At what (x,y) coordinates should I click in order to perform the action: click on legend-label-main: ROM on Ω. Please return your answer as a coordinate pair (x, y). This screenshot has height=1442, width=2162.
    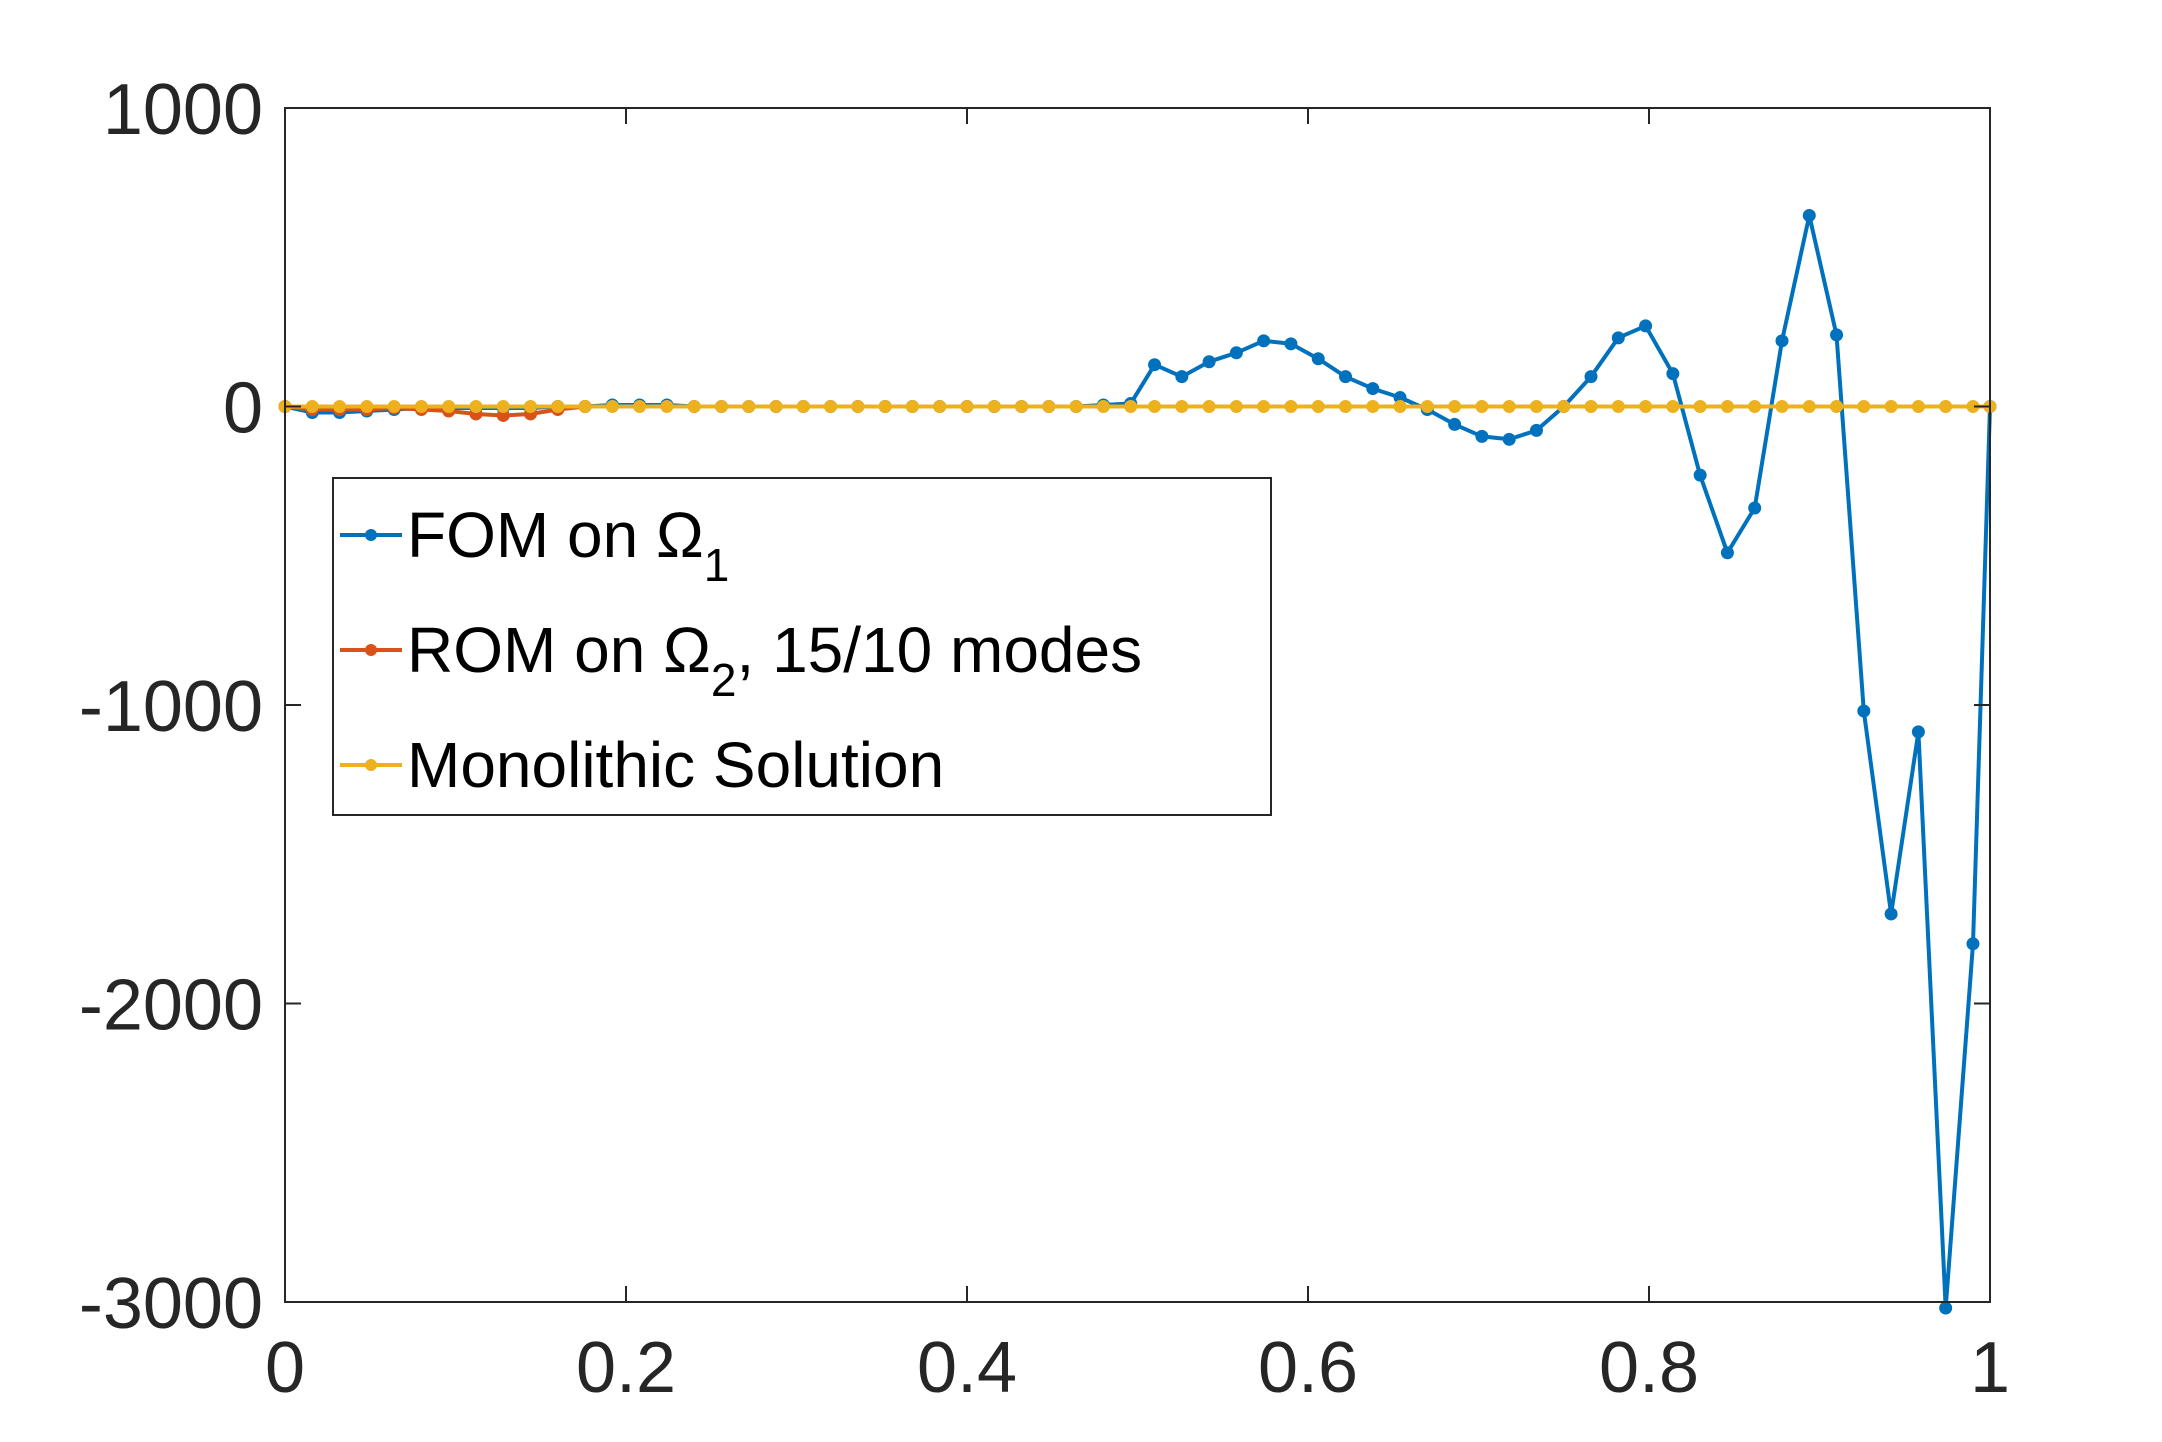
    Looking at the image, I should click on (559, 650).